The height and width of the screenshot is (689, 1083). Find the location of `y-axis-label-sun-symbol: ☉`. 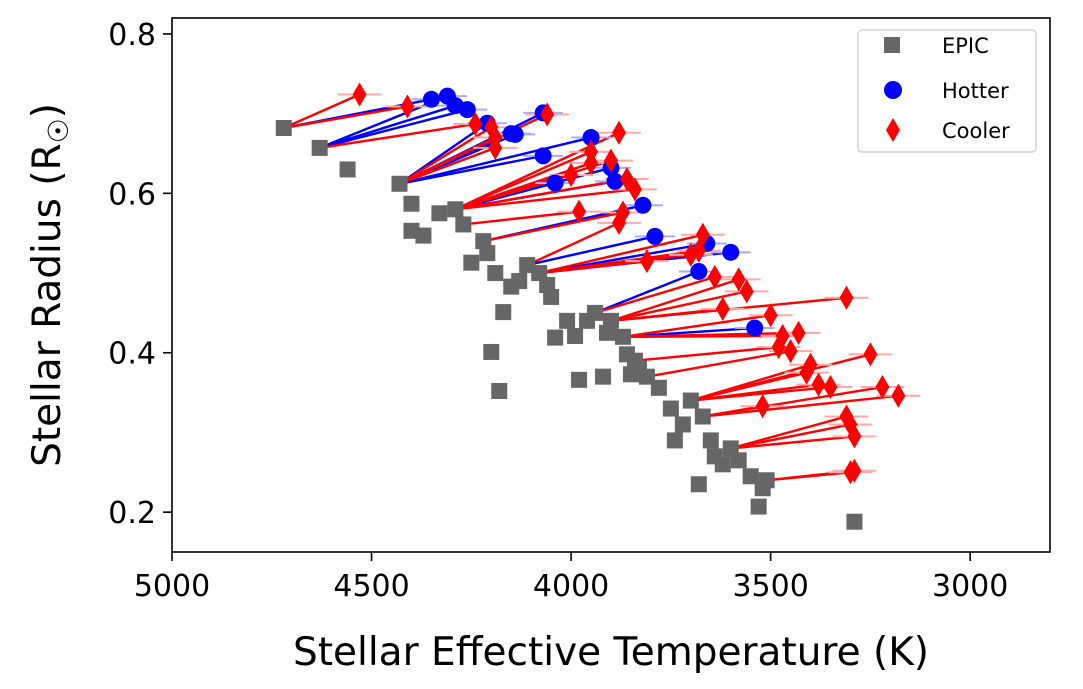

y-axis-label-sun-symbol: ☉ is located at coordinates (58, 130).